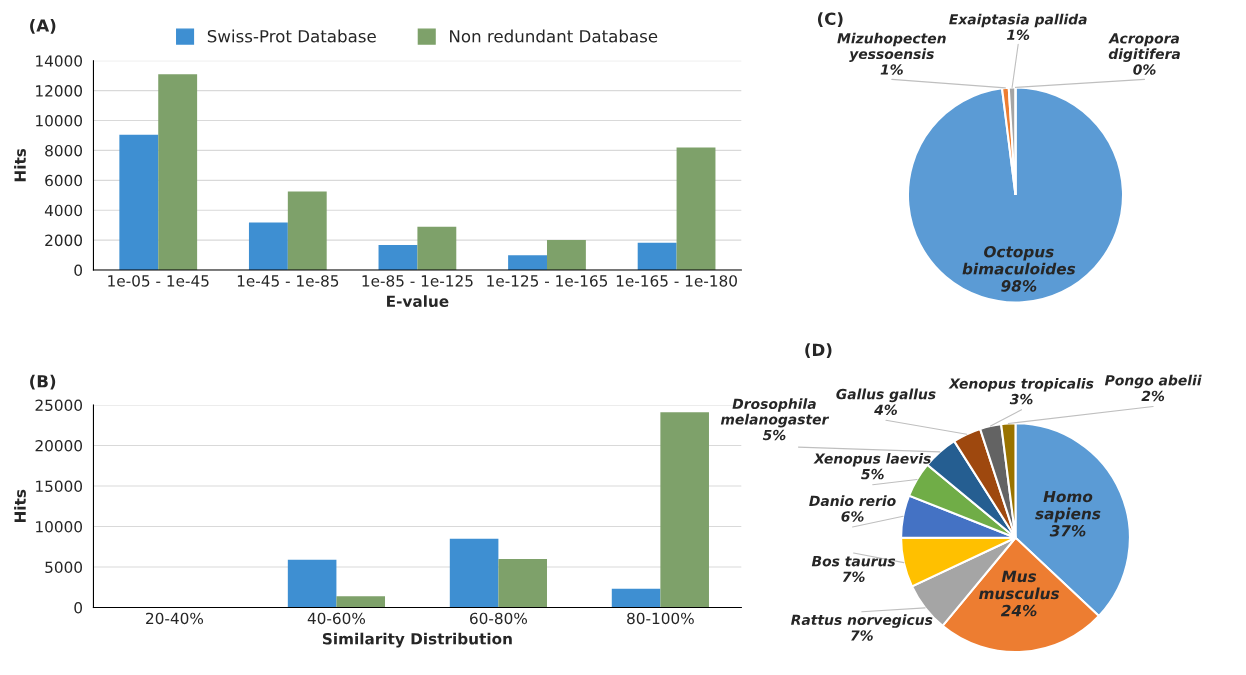 The height and width of the screenshot is (675, 1246). Describe the element at coordinates (64, 240) in the screenshot. I see `y-tick-label: 2000` at that location.